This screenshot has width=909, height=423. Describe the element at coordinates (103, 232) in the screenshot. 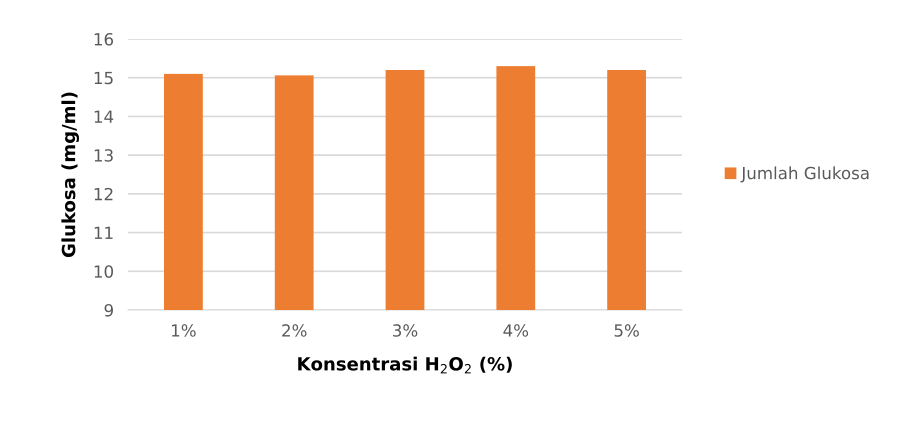

I see `y-tick-label: 11` at that location.